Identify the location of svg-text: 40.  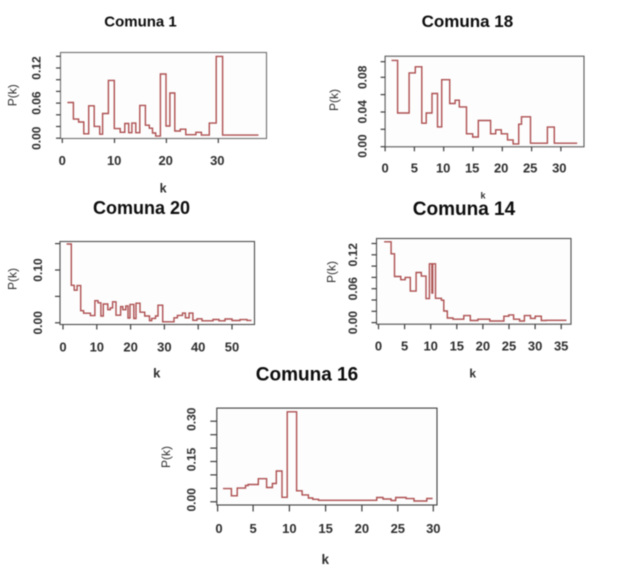
(198, 347).